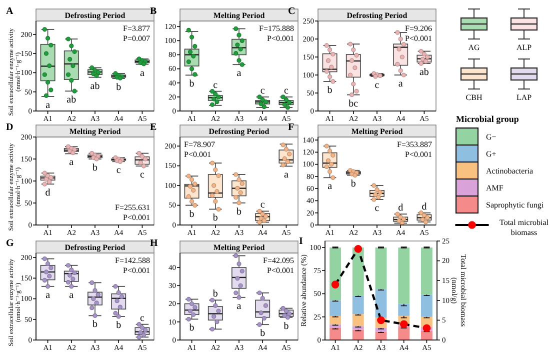  I want to click on annotation: F=3.877, so click(136, 28).